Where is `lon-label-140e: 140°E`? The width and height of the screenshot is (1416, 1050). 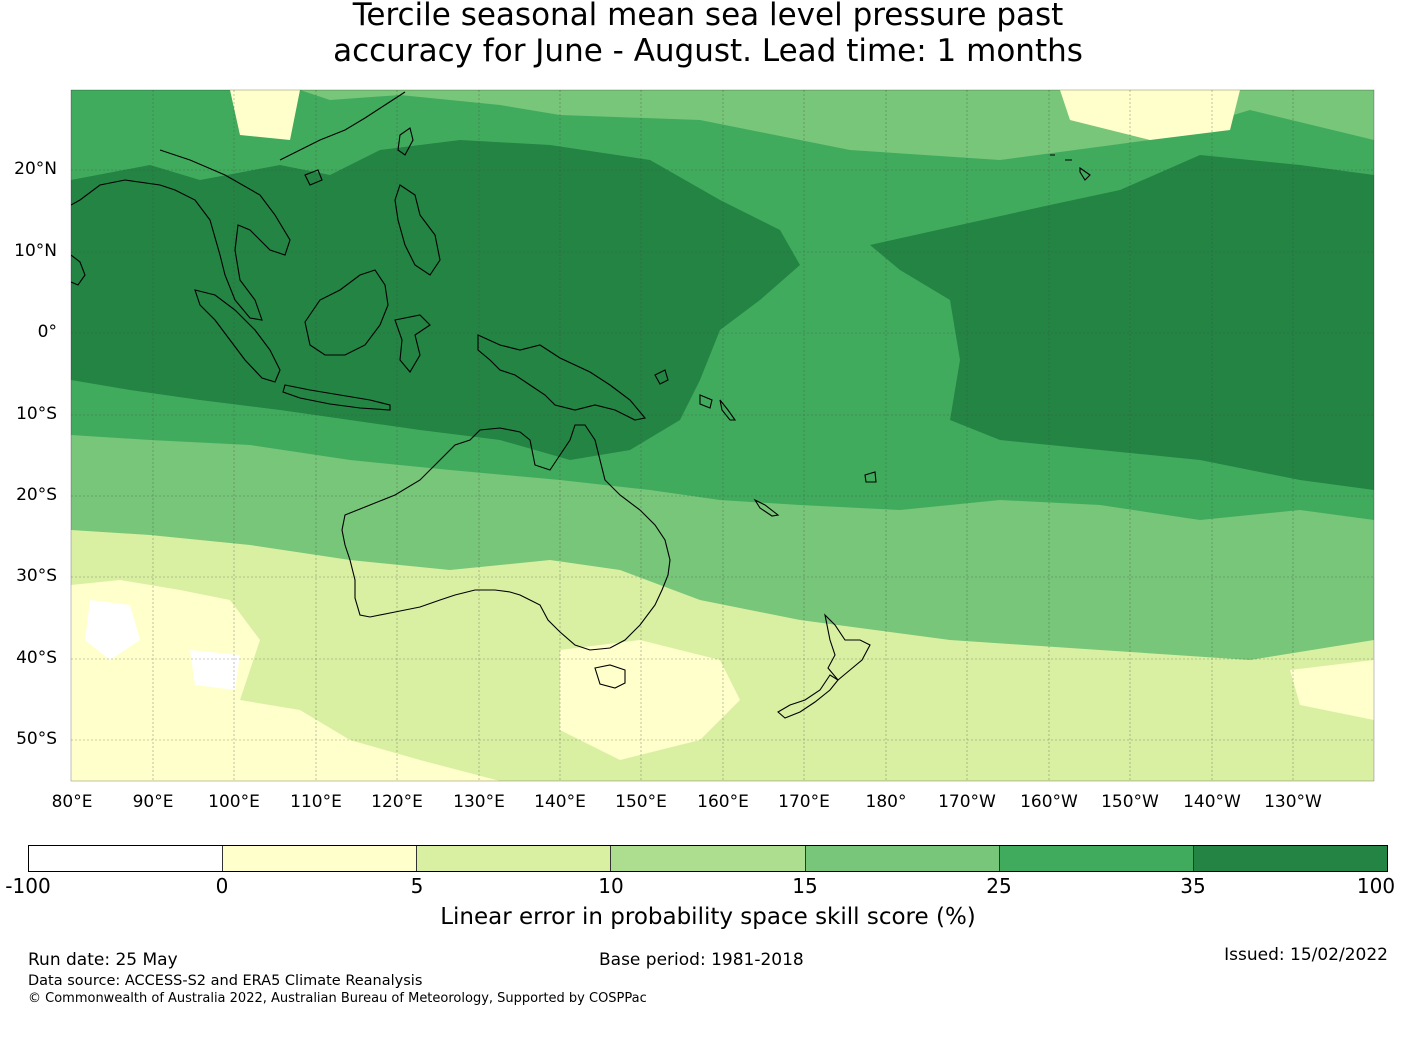
lon-label-140e: 140°E is located at coordinates (560, 802).